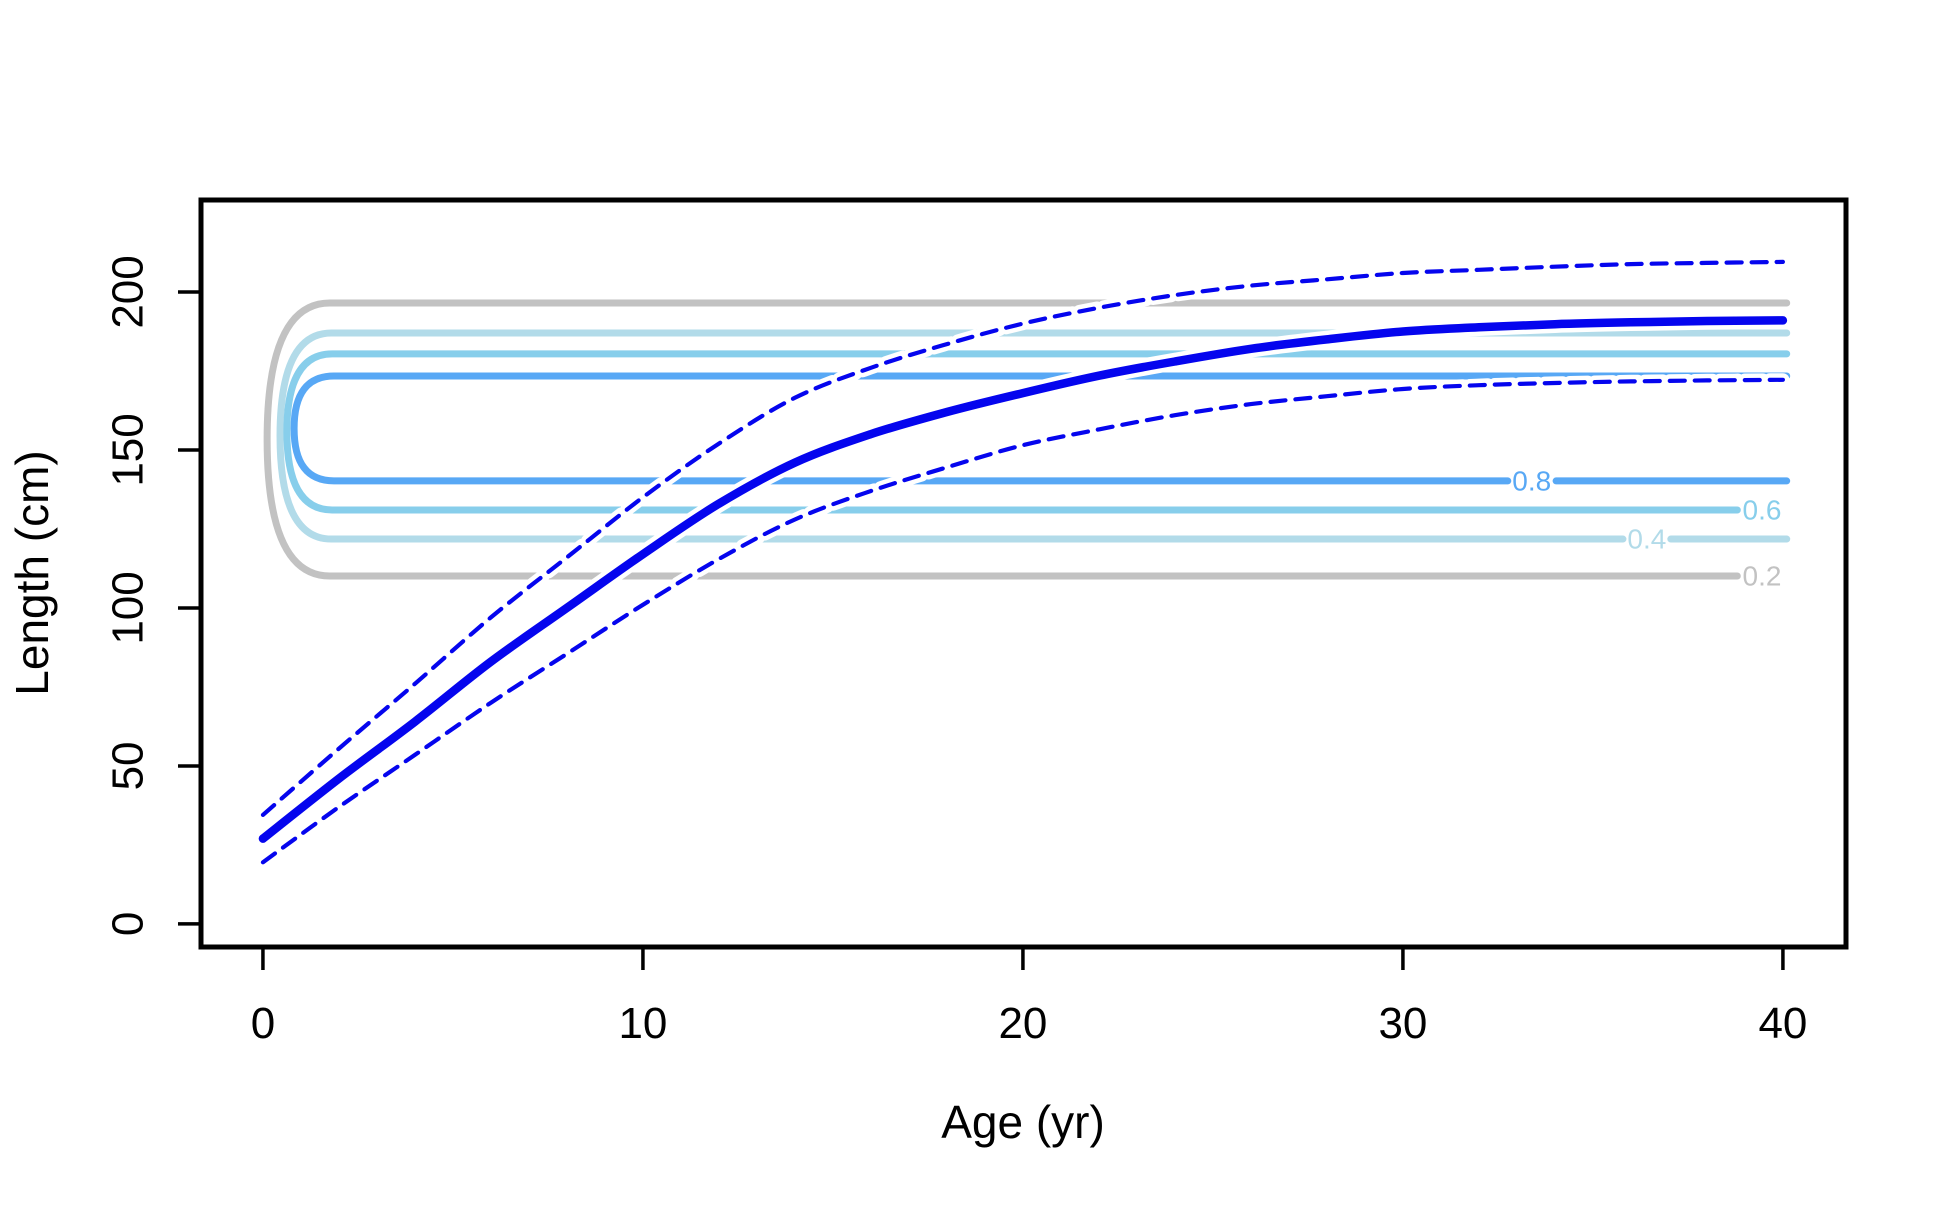  Describe the element at coordinates (1022, 1023) in the screenshot. I see `x-tick-label: 20` at that location.